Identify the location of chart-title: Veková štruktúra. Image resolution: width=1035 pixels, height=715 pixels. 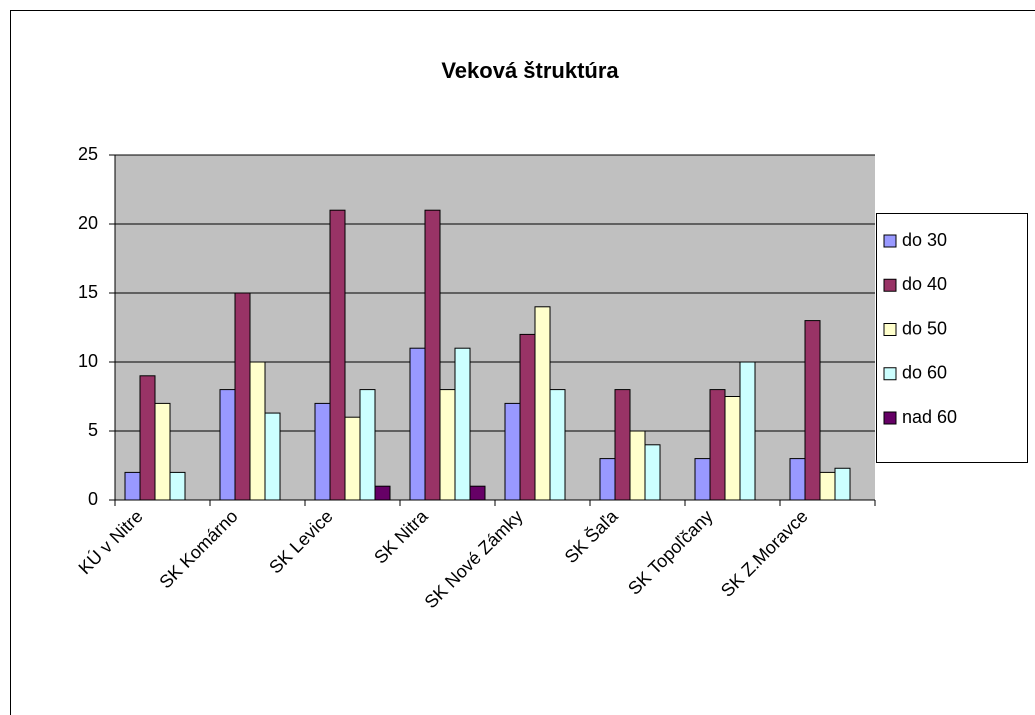
(530, 70).